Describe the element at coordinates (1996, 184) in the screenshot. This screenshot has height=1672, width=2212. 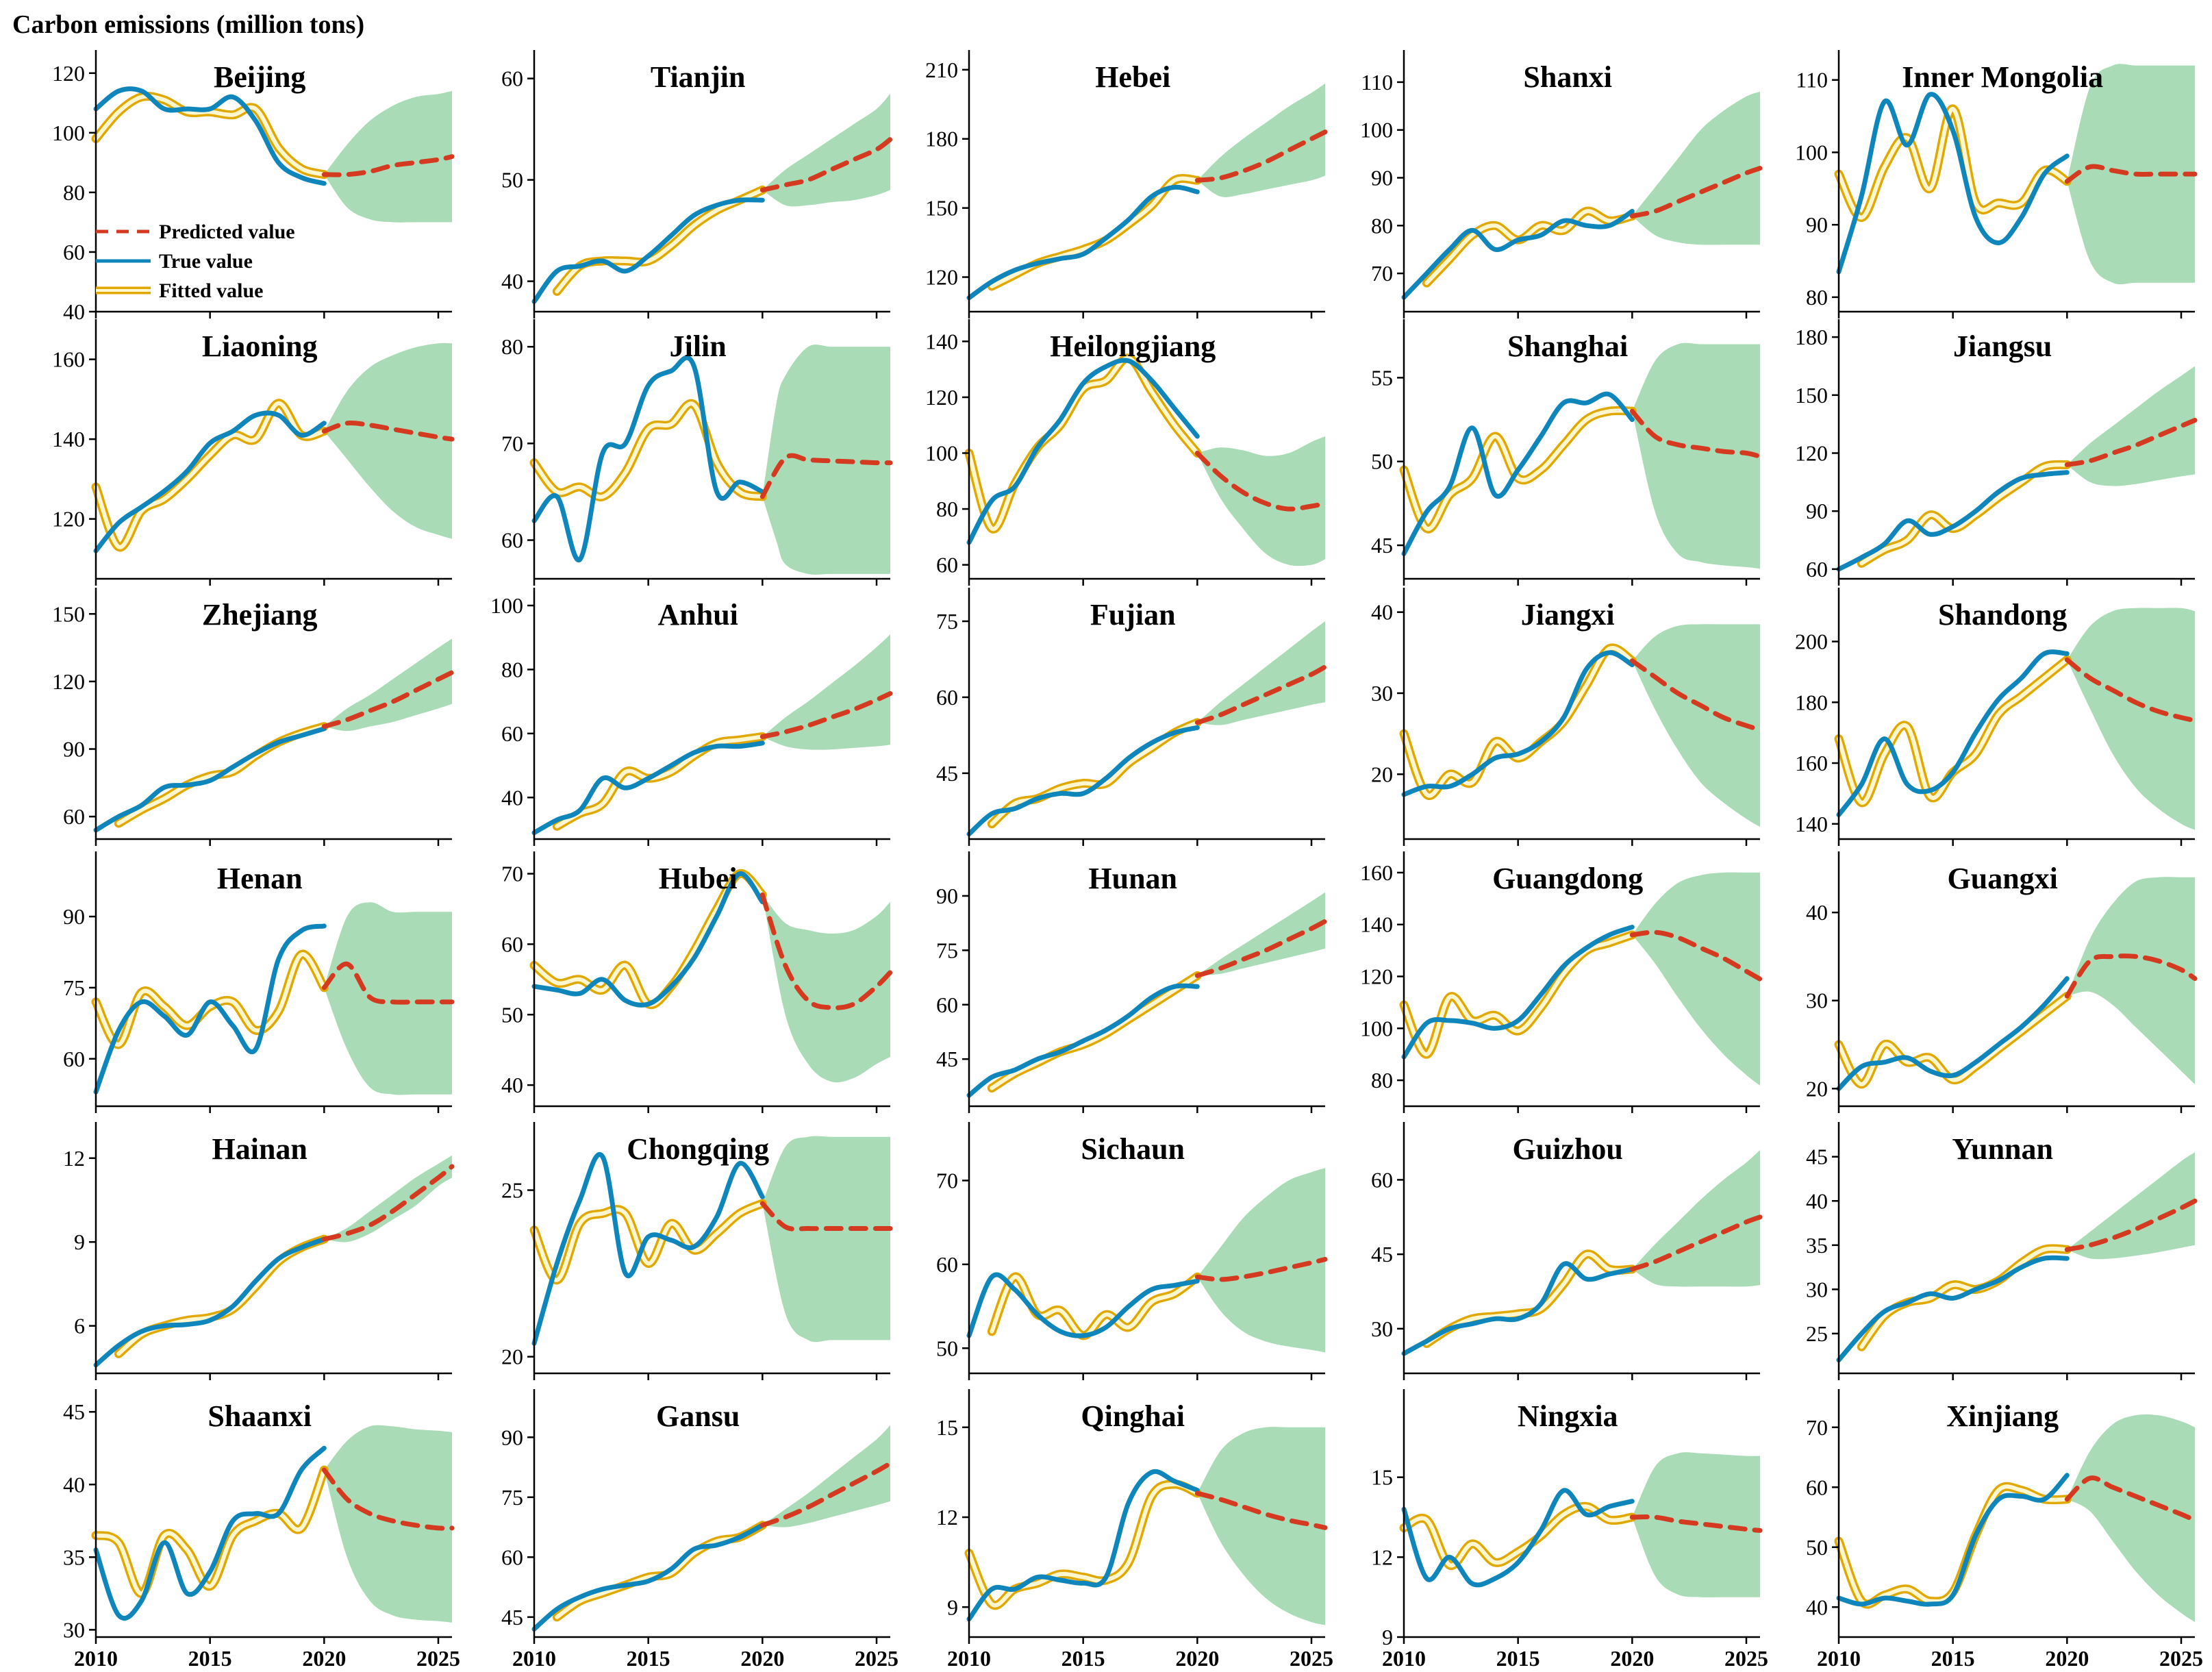
I see `panel-inner-mongolia: 80 90 100 110 Inner Mongolia` at that location.